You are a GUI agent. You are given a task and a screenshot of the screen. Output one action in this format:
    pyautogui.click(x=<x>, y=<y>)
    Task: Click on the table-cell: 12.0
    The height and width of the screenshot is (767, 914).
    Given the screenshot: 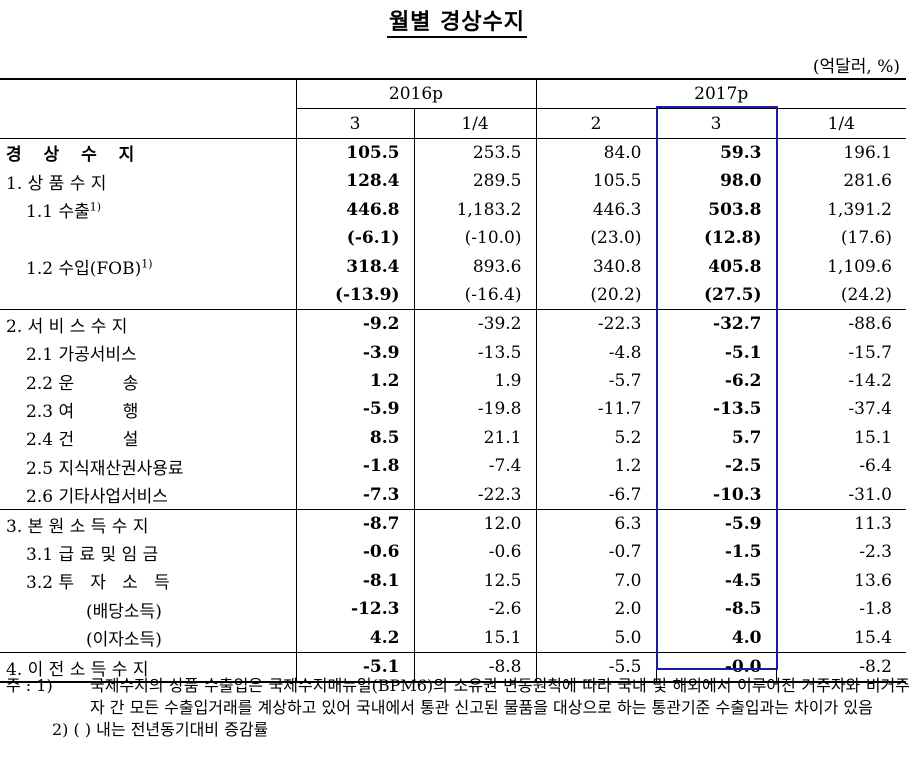 What is the action you would take?
    pyautogui.click(x=474, y=523)
    